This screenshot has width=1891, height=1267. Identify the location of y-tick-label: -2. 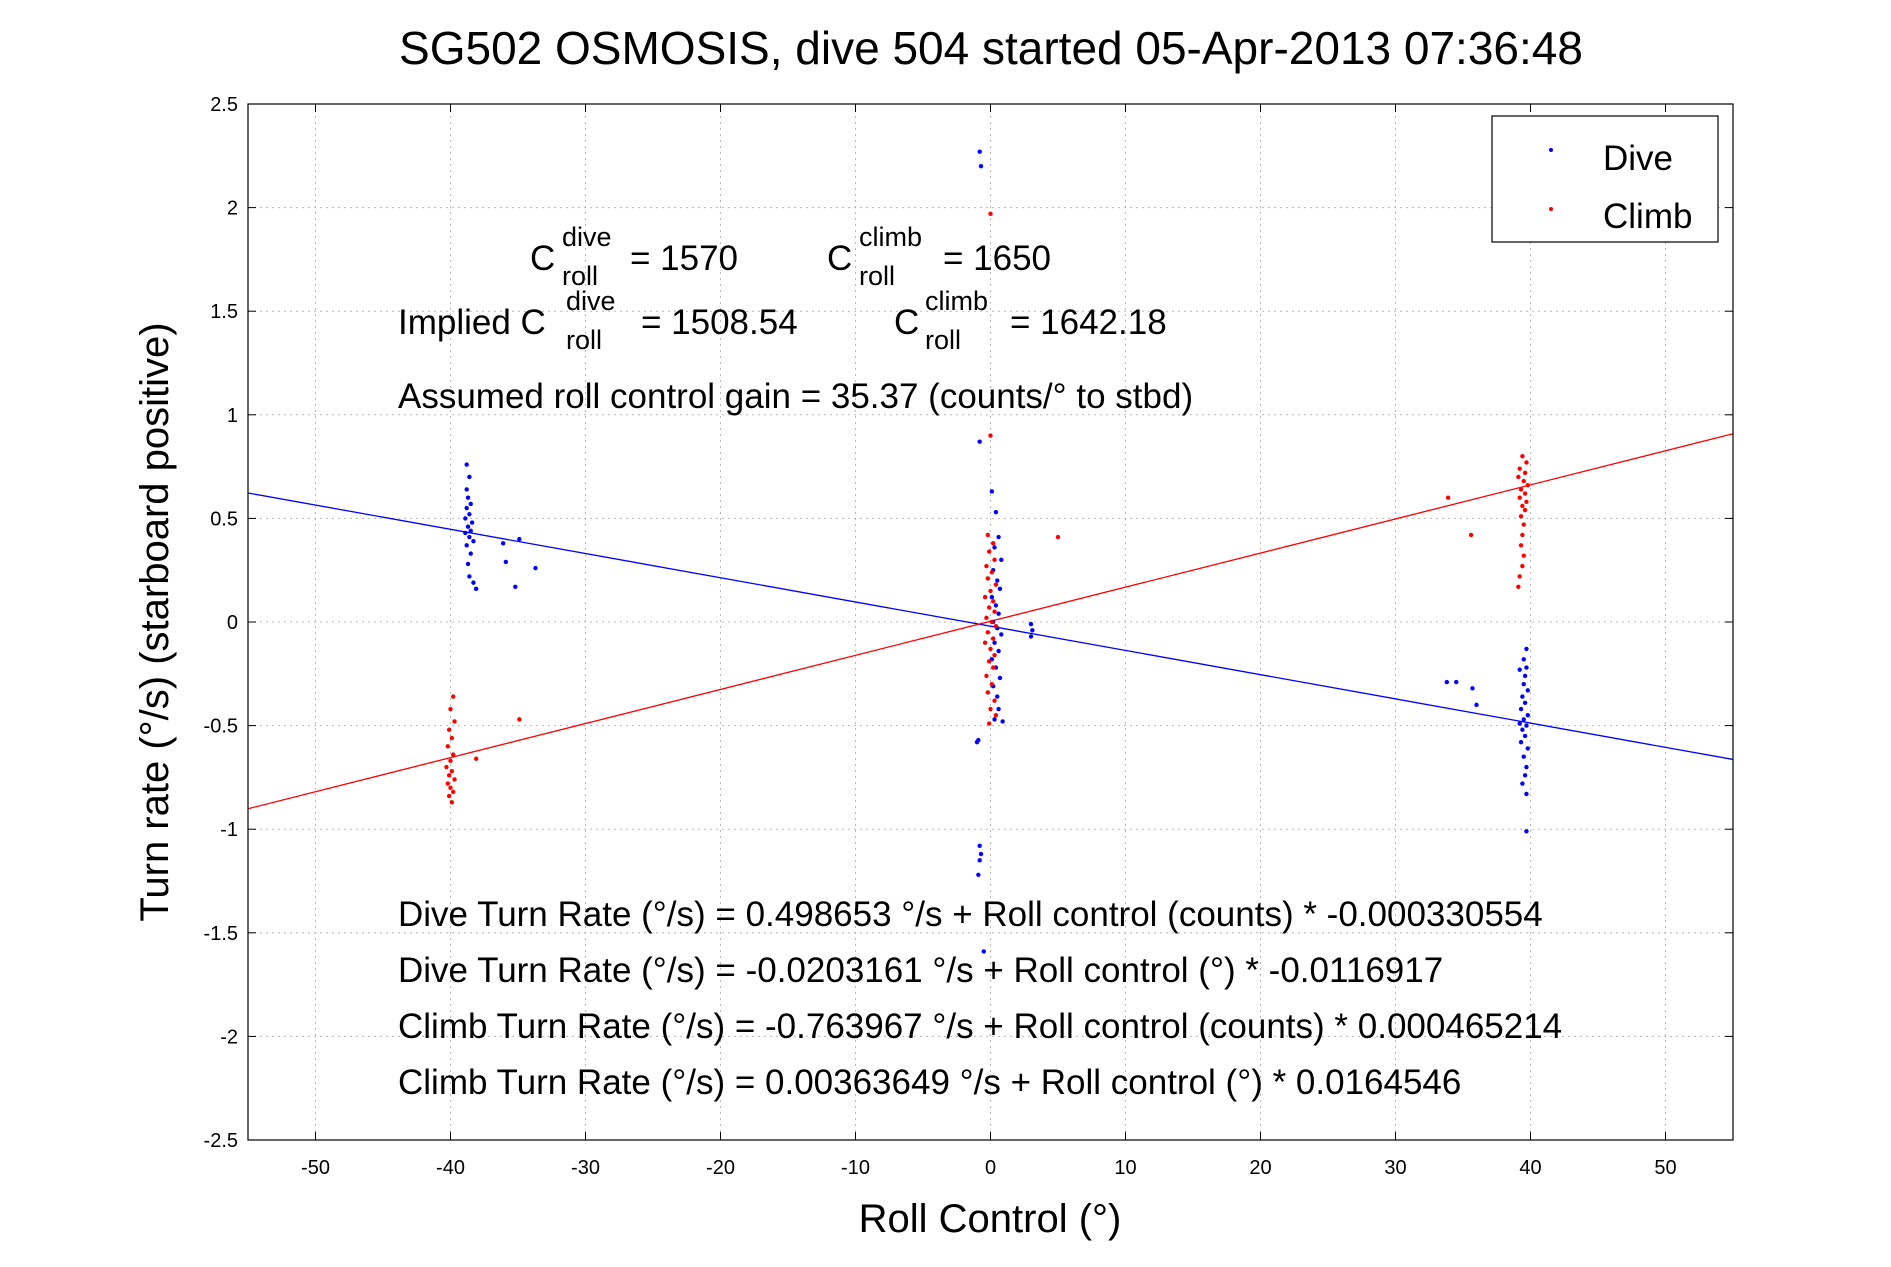
(229, 1037).